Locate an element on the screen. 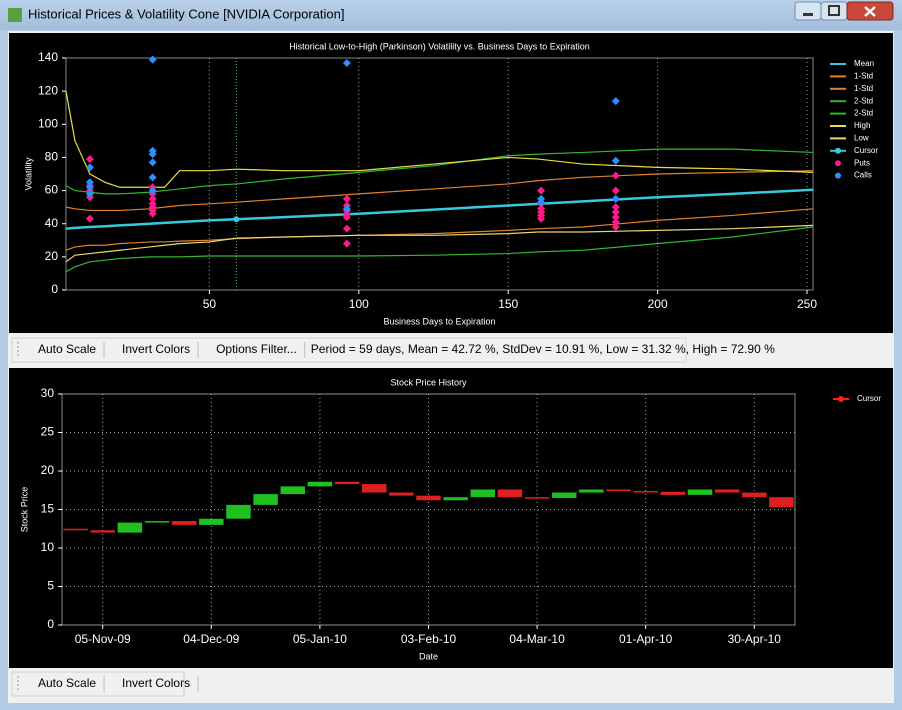 The width and height of the screenshot is (902, 710). maximize-button is located at coordinates (834, 11).